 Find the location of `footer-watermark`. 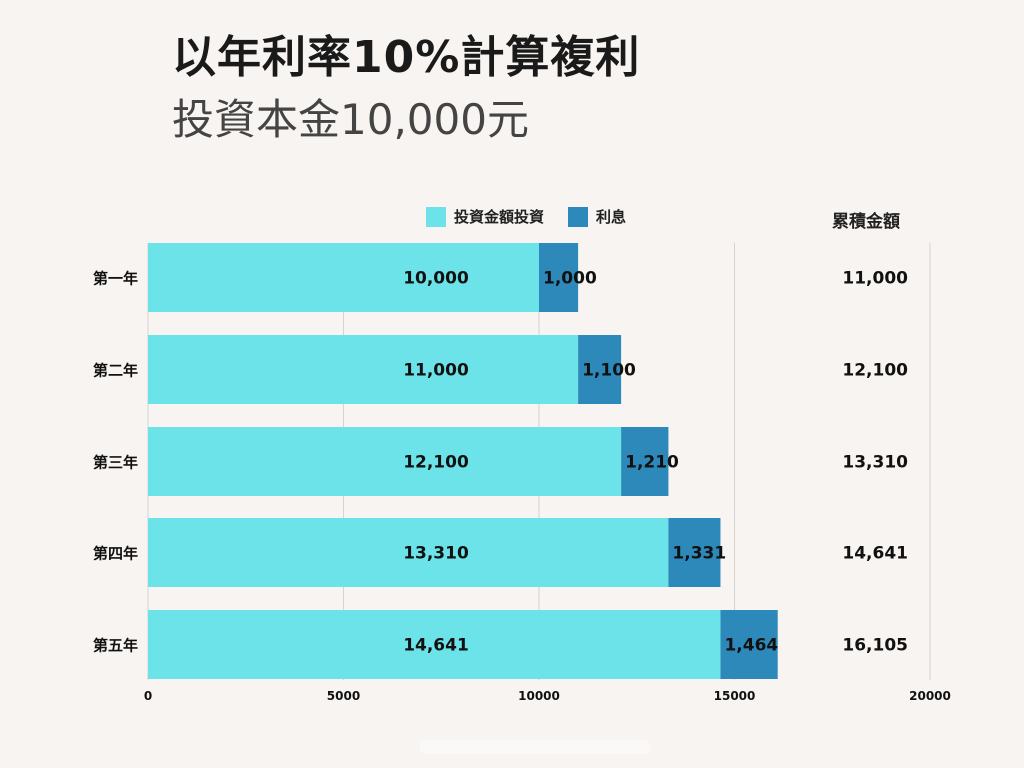

footer-watermark is located at coordinates (535, 747).